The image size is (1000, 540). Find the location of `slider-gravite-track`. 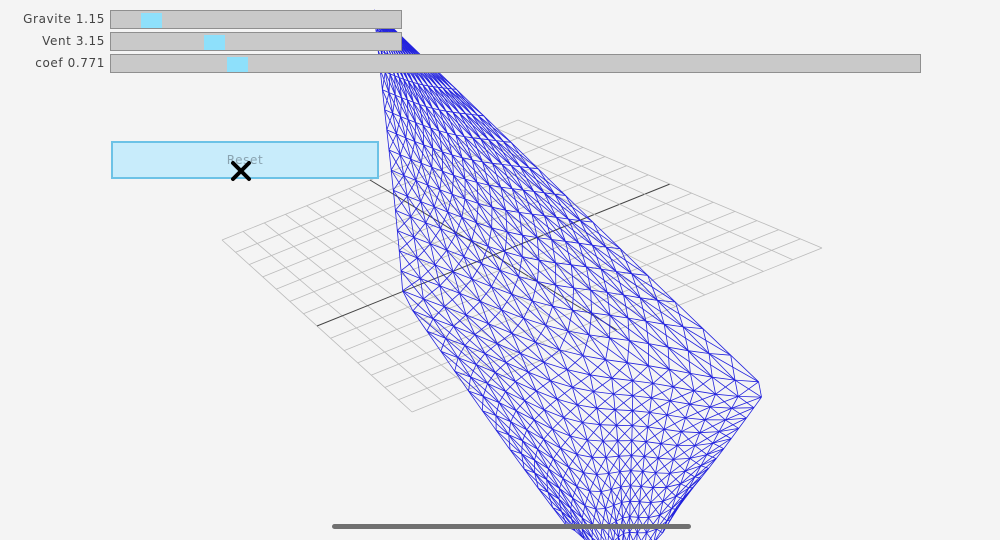

slider-gravite-track is located at coordinates (256, 19).